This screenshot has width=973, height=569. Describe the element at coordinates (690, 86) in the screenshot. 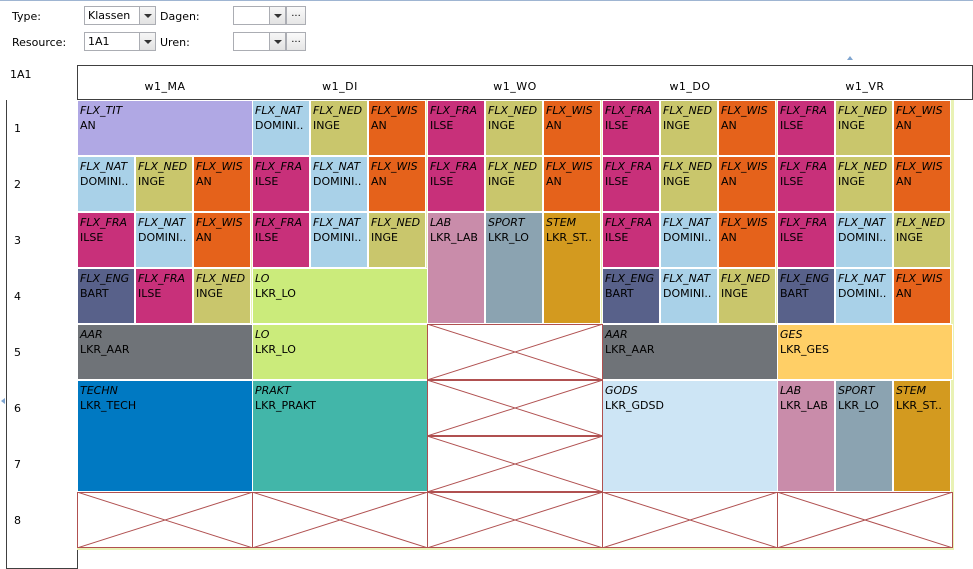

I see `day-header-w1_do: w1_DO` at that location.